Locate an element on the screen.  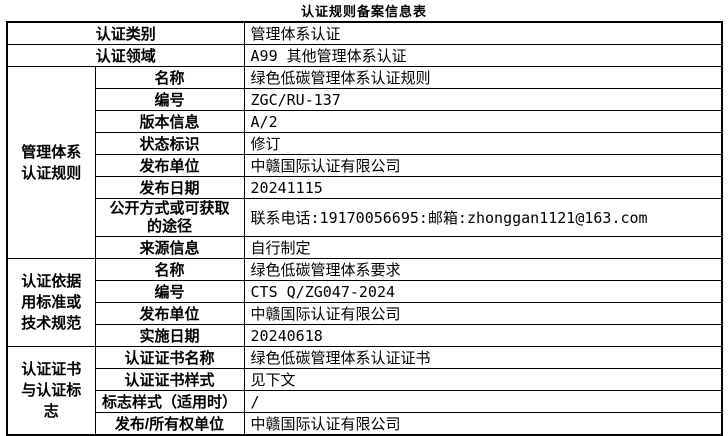
table-row: 编号 CTS Q/ZG047-2024 is located at coordinates (365, 291).